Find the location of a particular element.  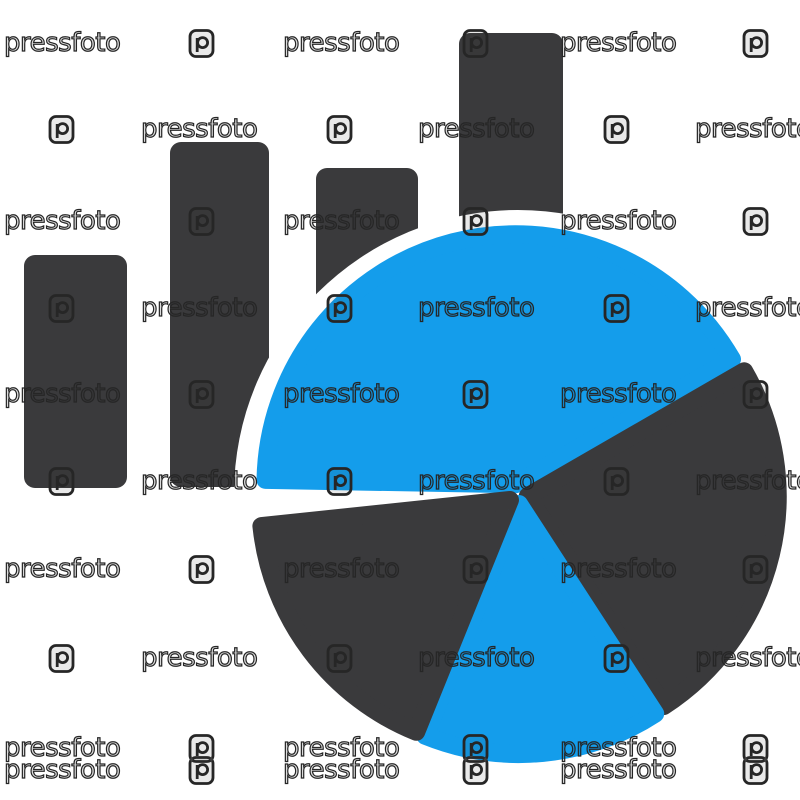

pie-slice-right is located at coordinates (652, 538).